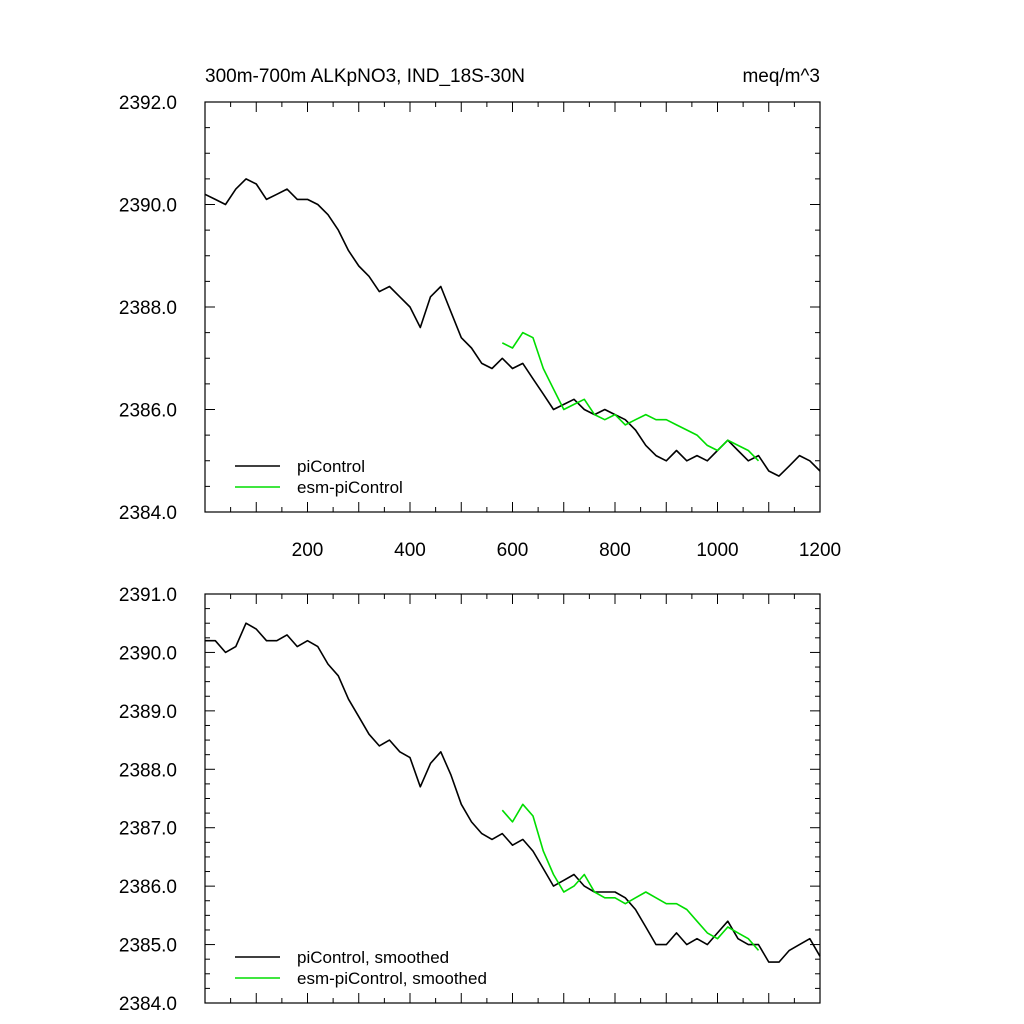 Image resolution: width=1024 pixels, height=1024 pixels. I want to click on series-line-esm-picontrol, so click(630, 396).